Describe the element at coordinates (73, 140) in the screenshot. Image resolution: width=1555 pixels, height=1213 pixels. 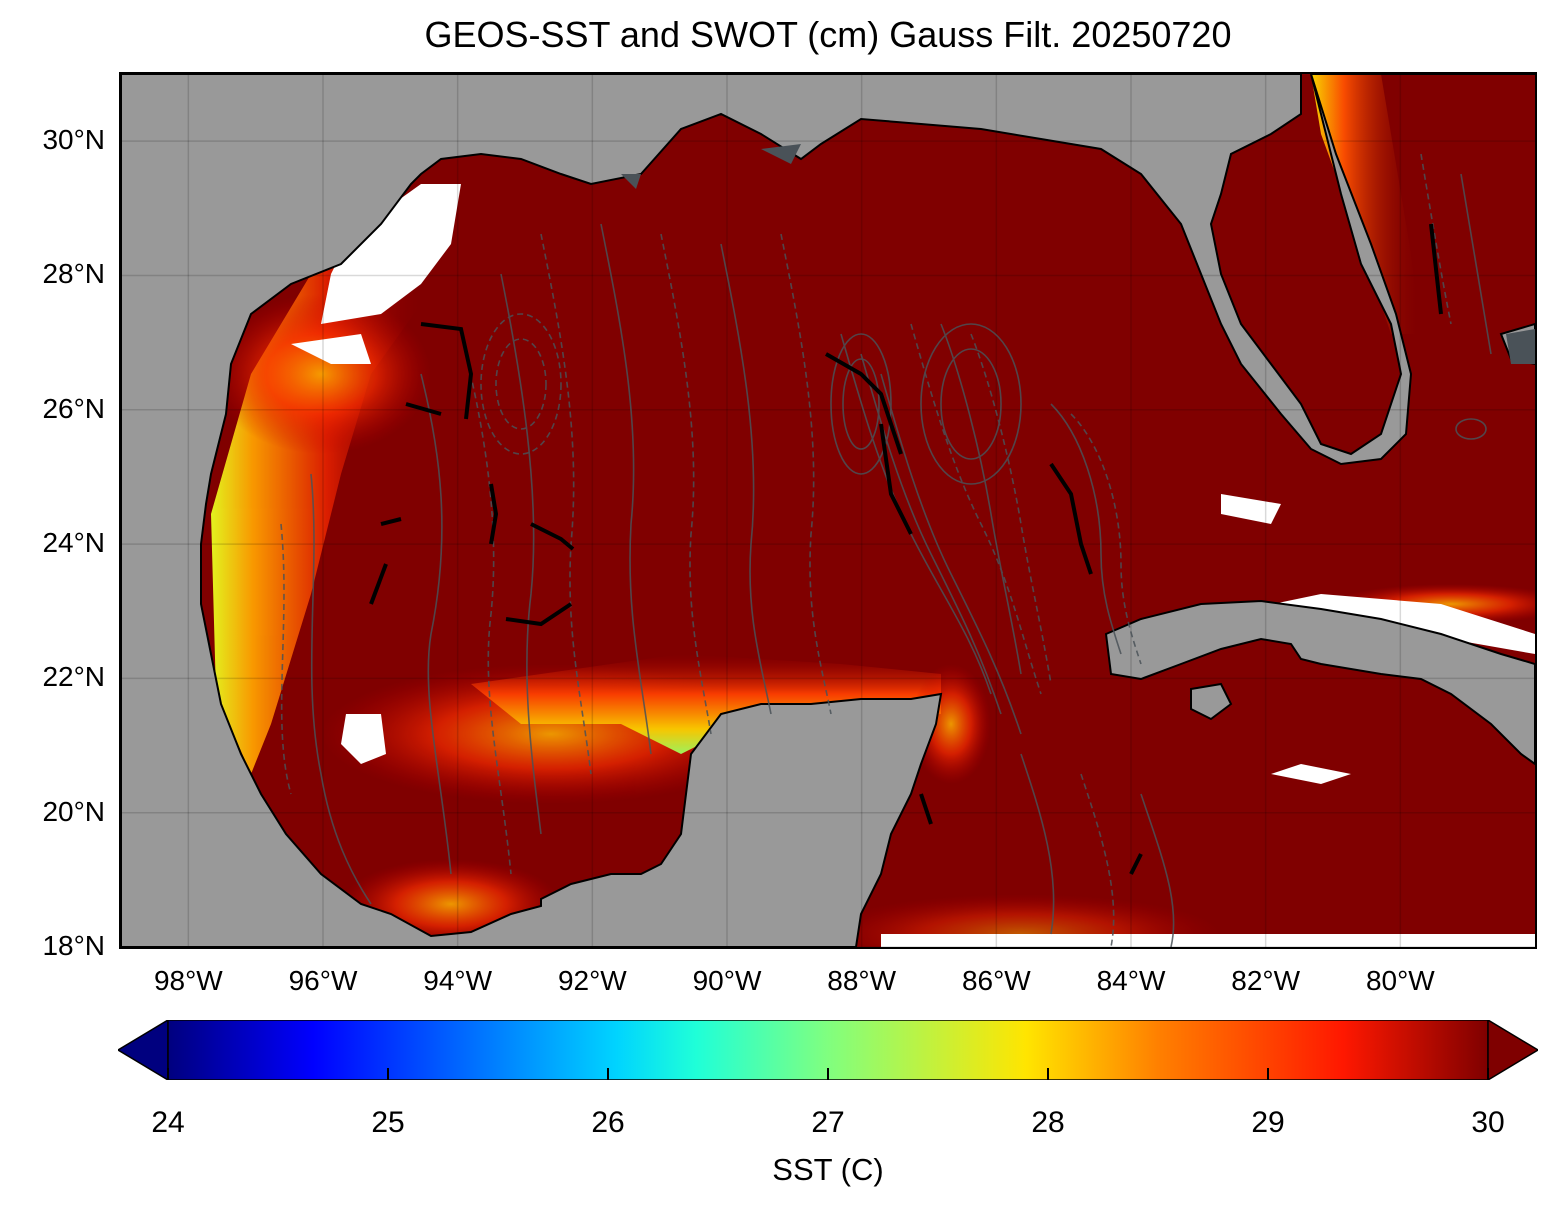
I see `lat-tick-label: 30°N` at that location.